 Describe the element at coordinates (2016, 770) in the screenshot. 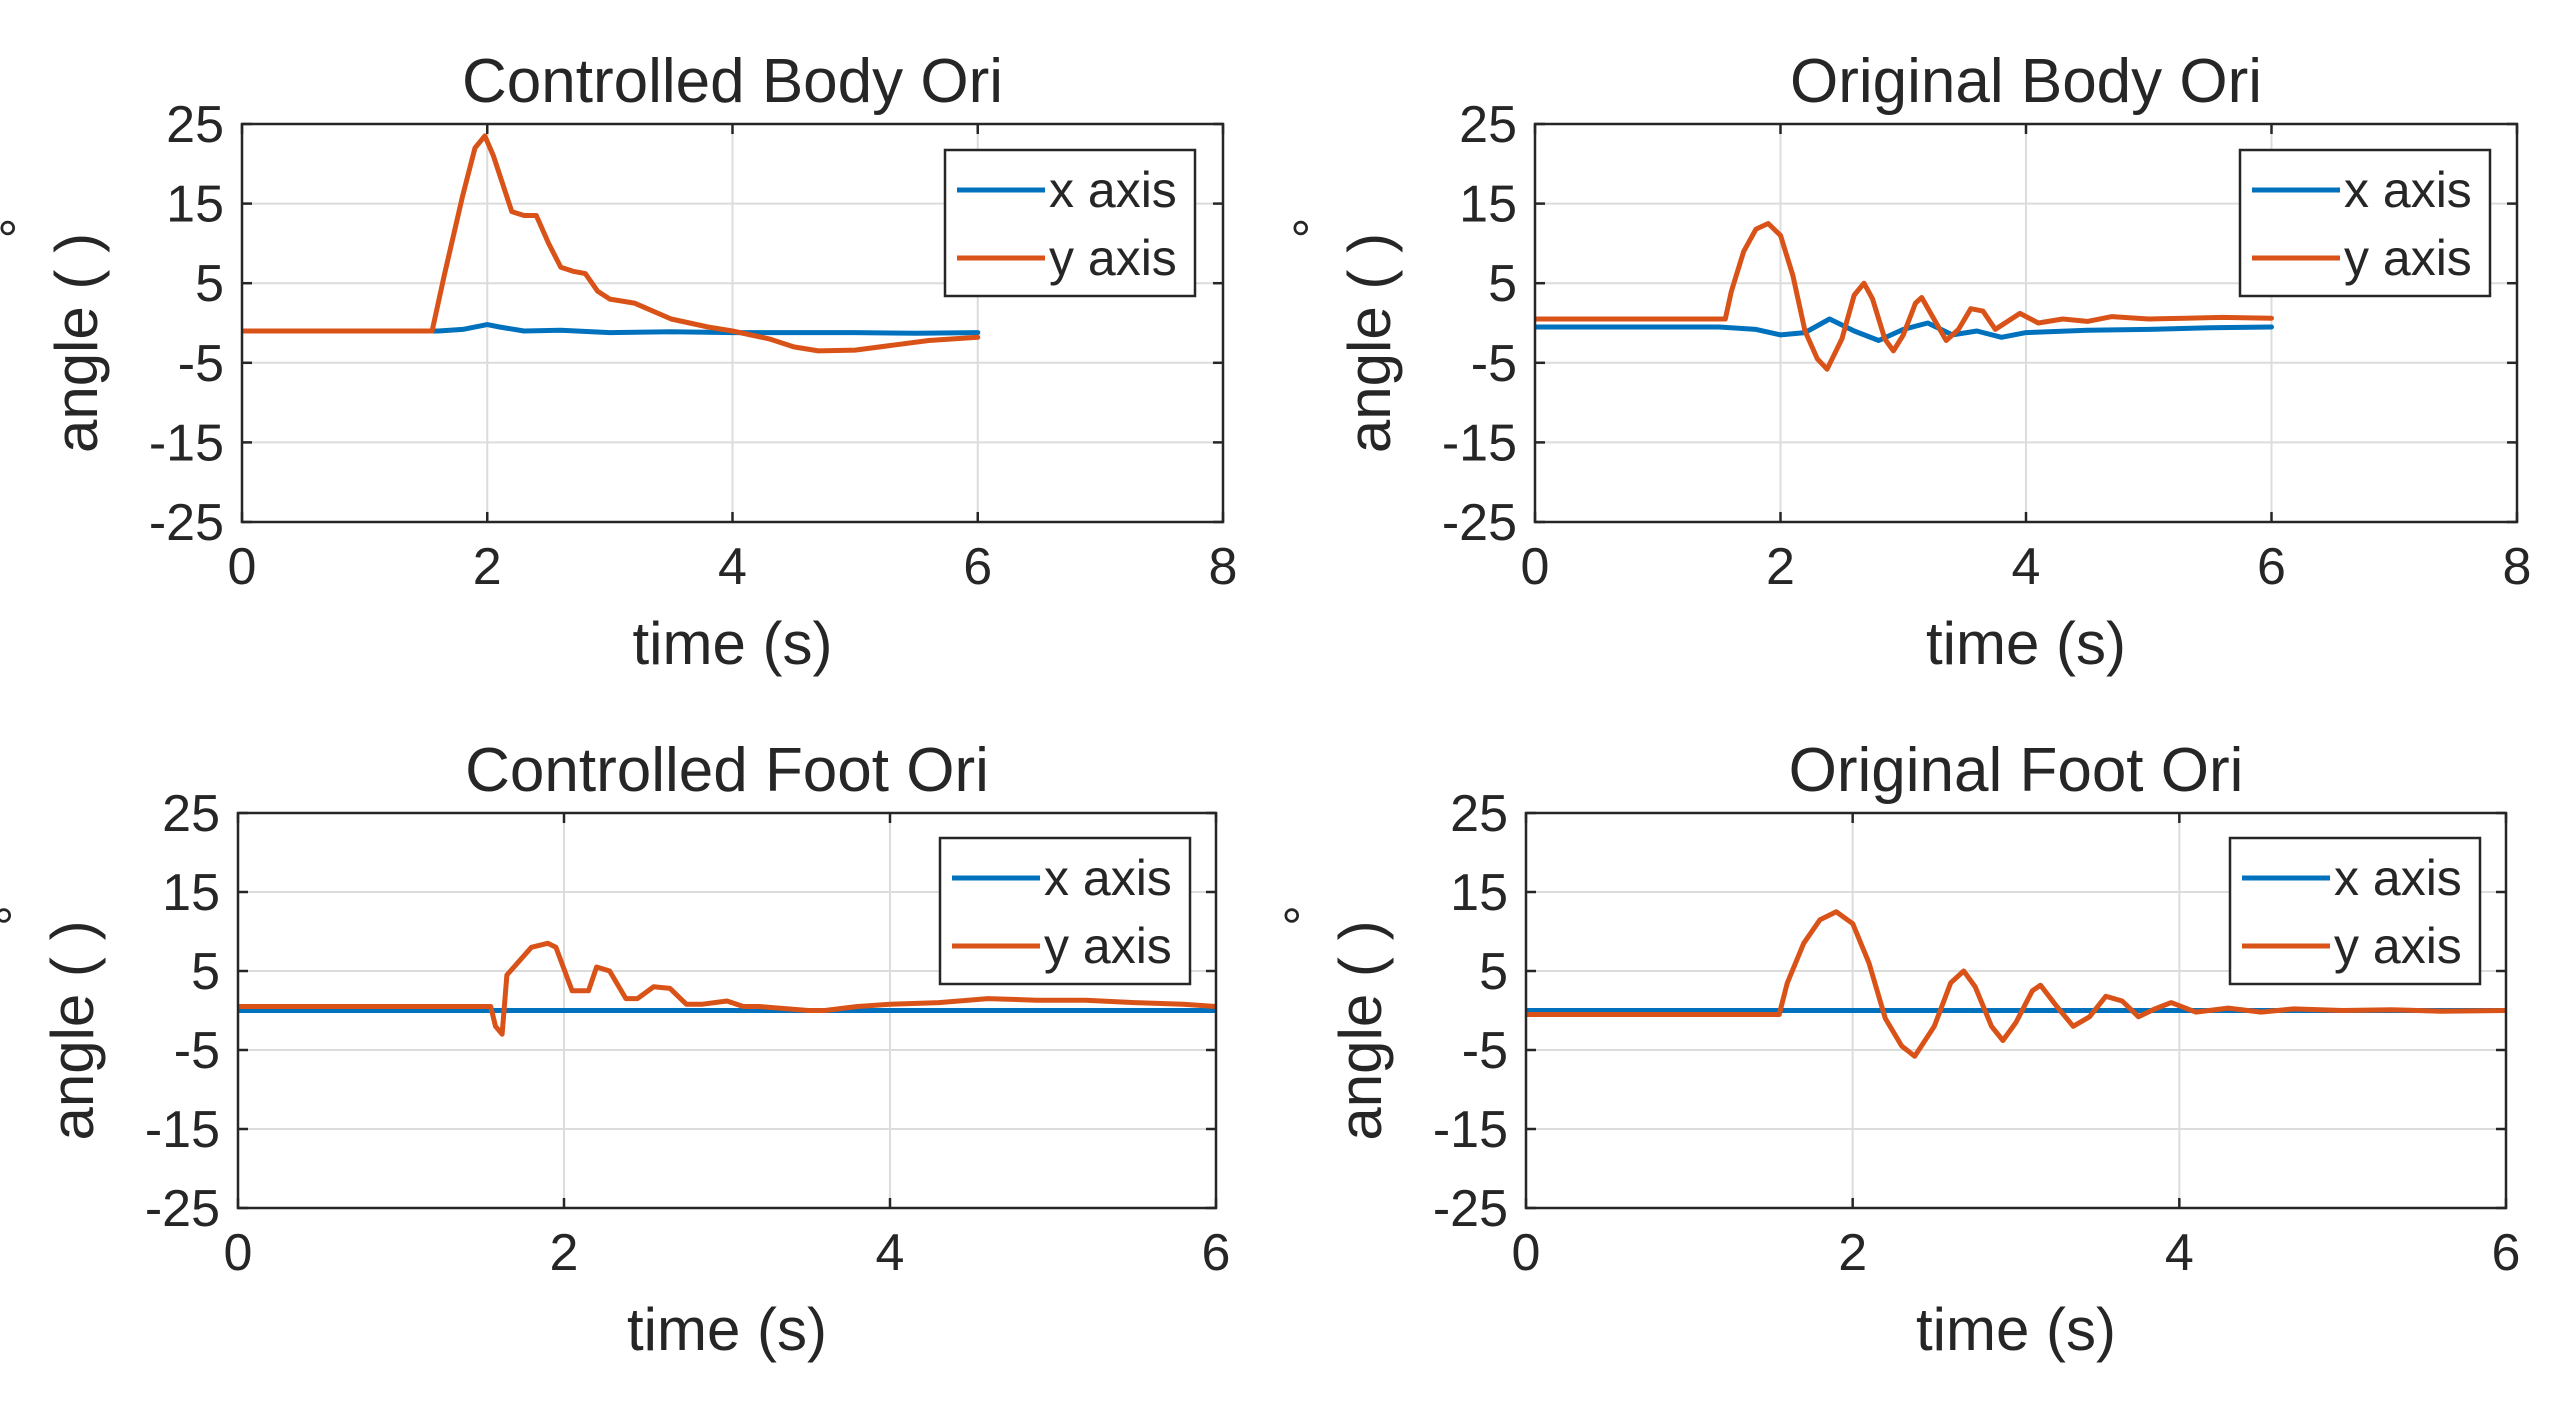

I see `chart-title: Original Foot Ori` at that location.